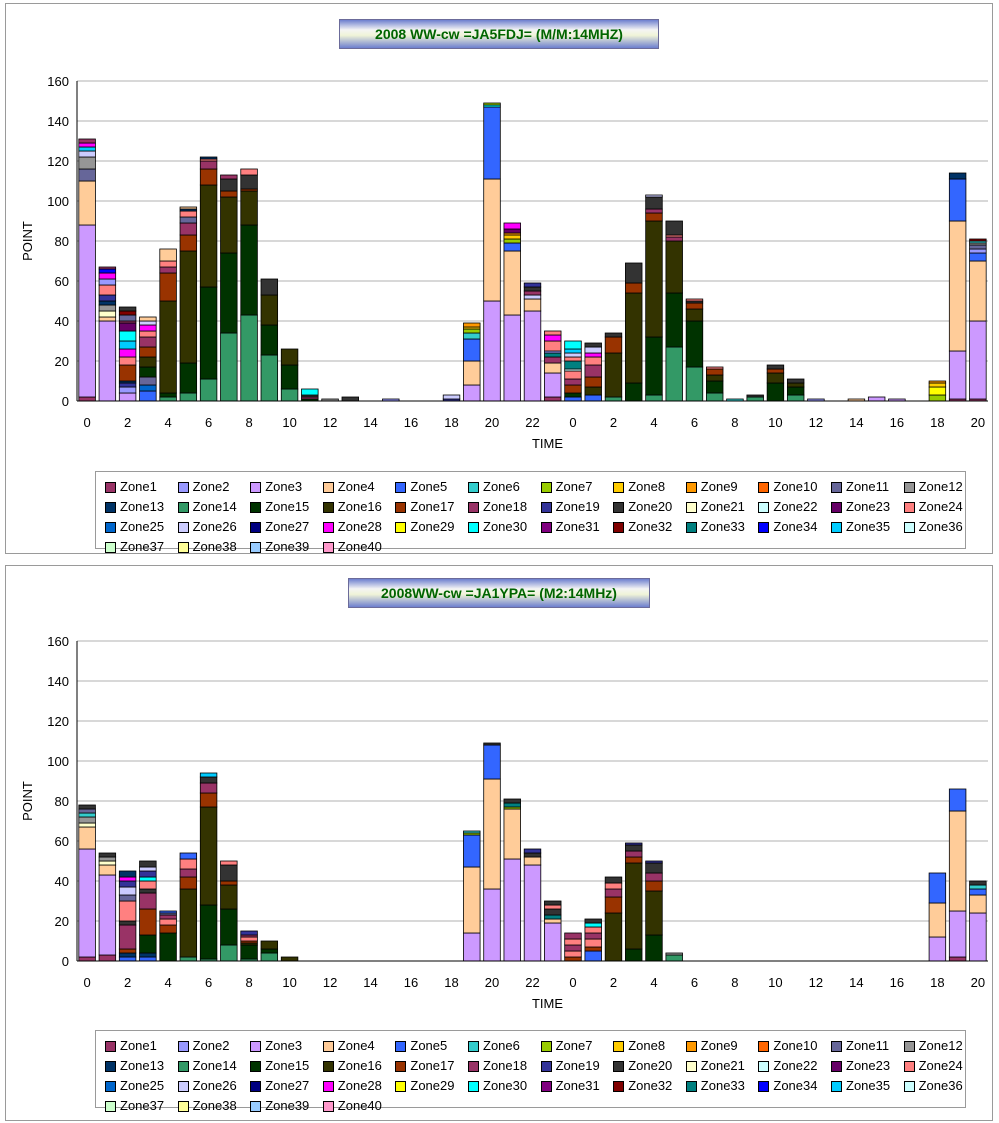 This screenshot has width=999, height=1123. Describe the element at coordinates (287, 1085) in the screenshot. I see `legend-label: Zone27` at that location.